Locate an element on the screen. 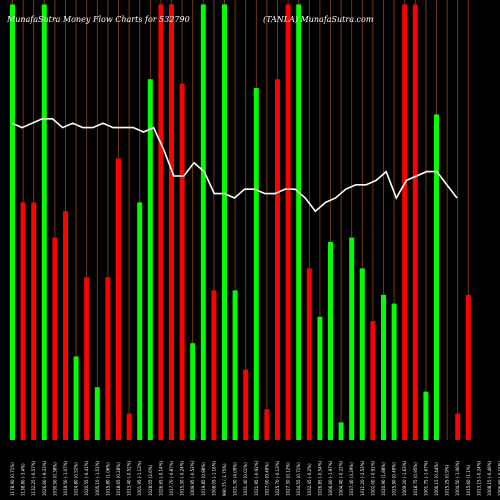  x-tick-label: 1005.10 (-1.51%) is located at coordinates (97, 478).